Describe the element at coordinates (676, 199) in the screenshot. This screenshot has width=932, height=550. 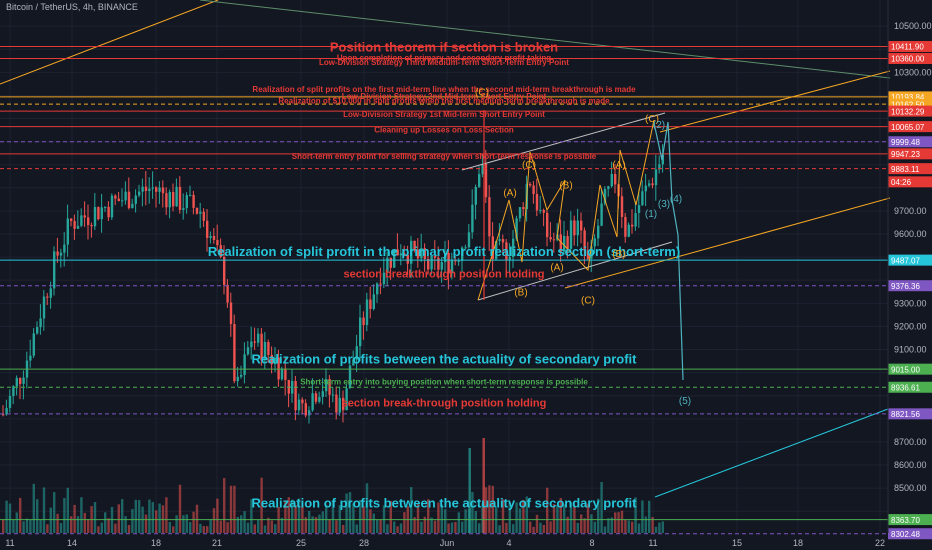
I see `wave-label: (4)` at that location.